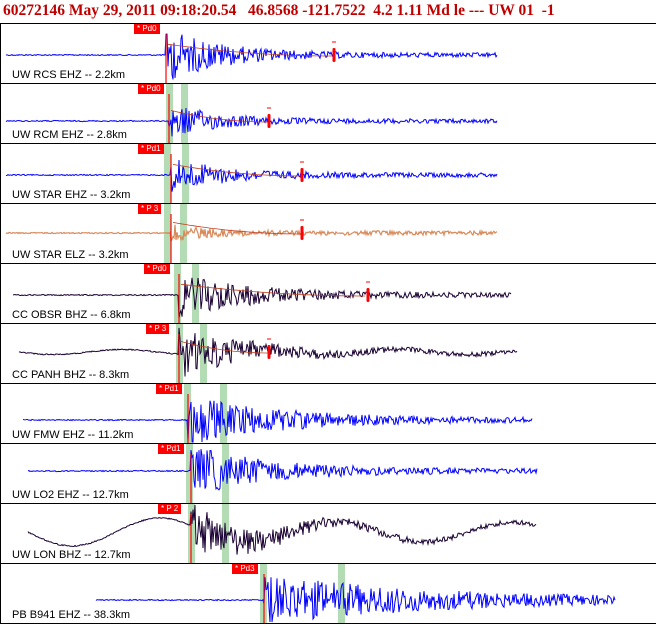 This screenshot has height=627, width=656. Describe the element at coordinates (70, 495) in the screenshot. I see `station-label: UW LO2 EHZ -- 12.7km` at that location.